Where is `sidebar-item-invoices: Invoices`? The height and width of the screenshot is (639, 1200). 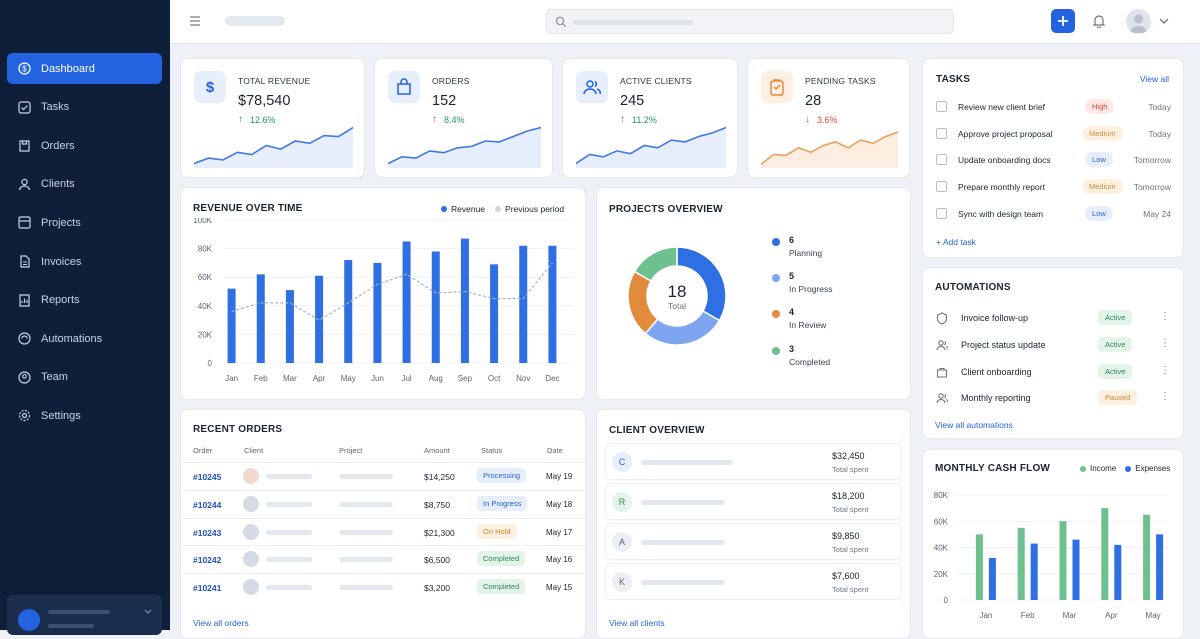 sidebar-item-invoices: Invoices is located at coordinates (84, 261).